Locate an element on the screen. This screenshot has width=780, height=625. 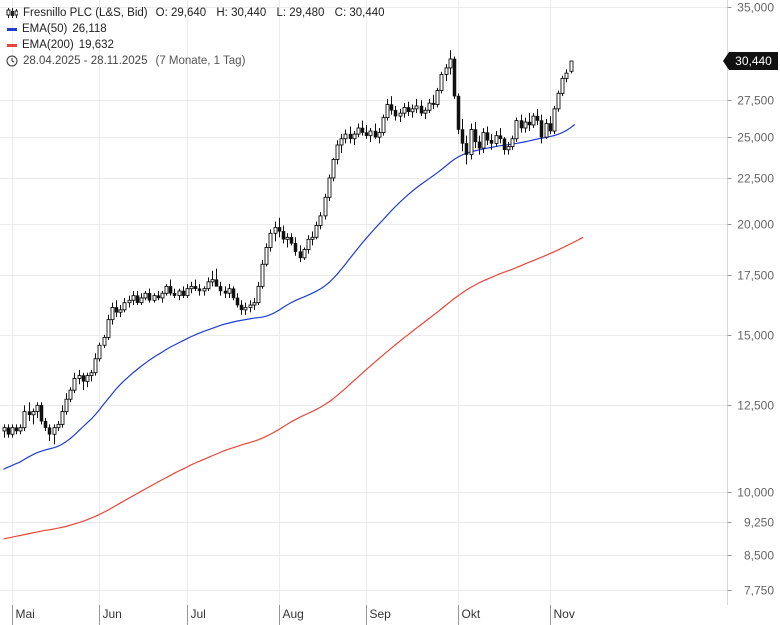
x-tick-label: Sep is located at coordinates (381, 614).